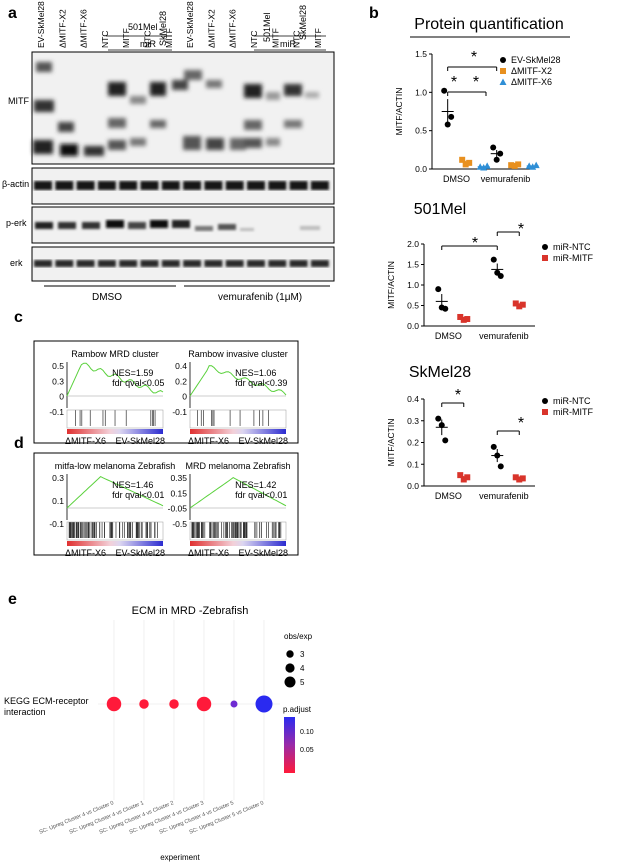 The image size is (617, 867). What do you see at coordinates (289, 745) in the screenshot?
I see `color-legend-bar` at bounding box center [289, 745].